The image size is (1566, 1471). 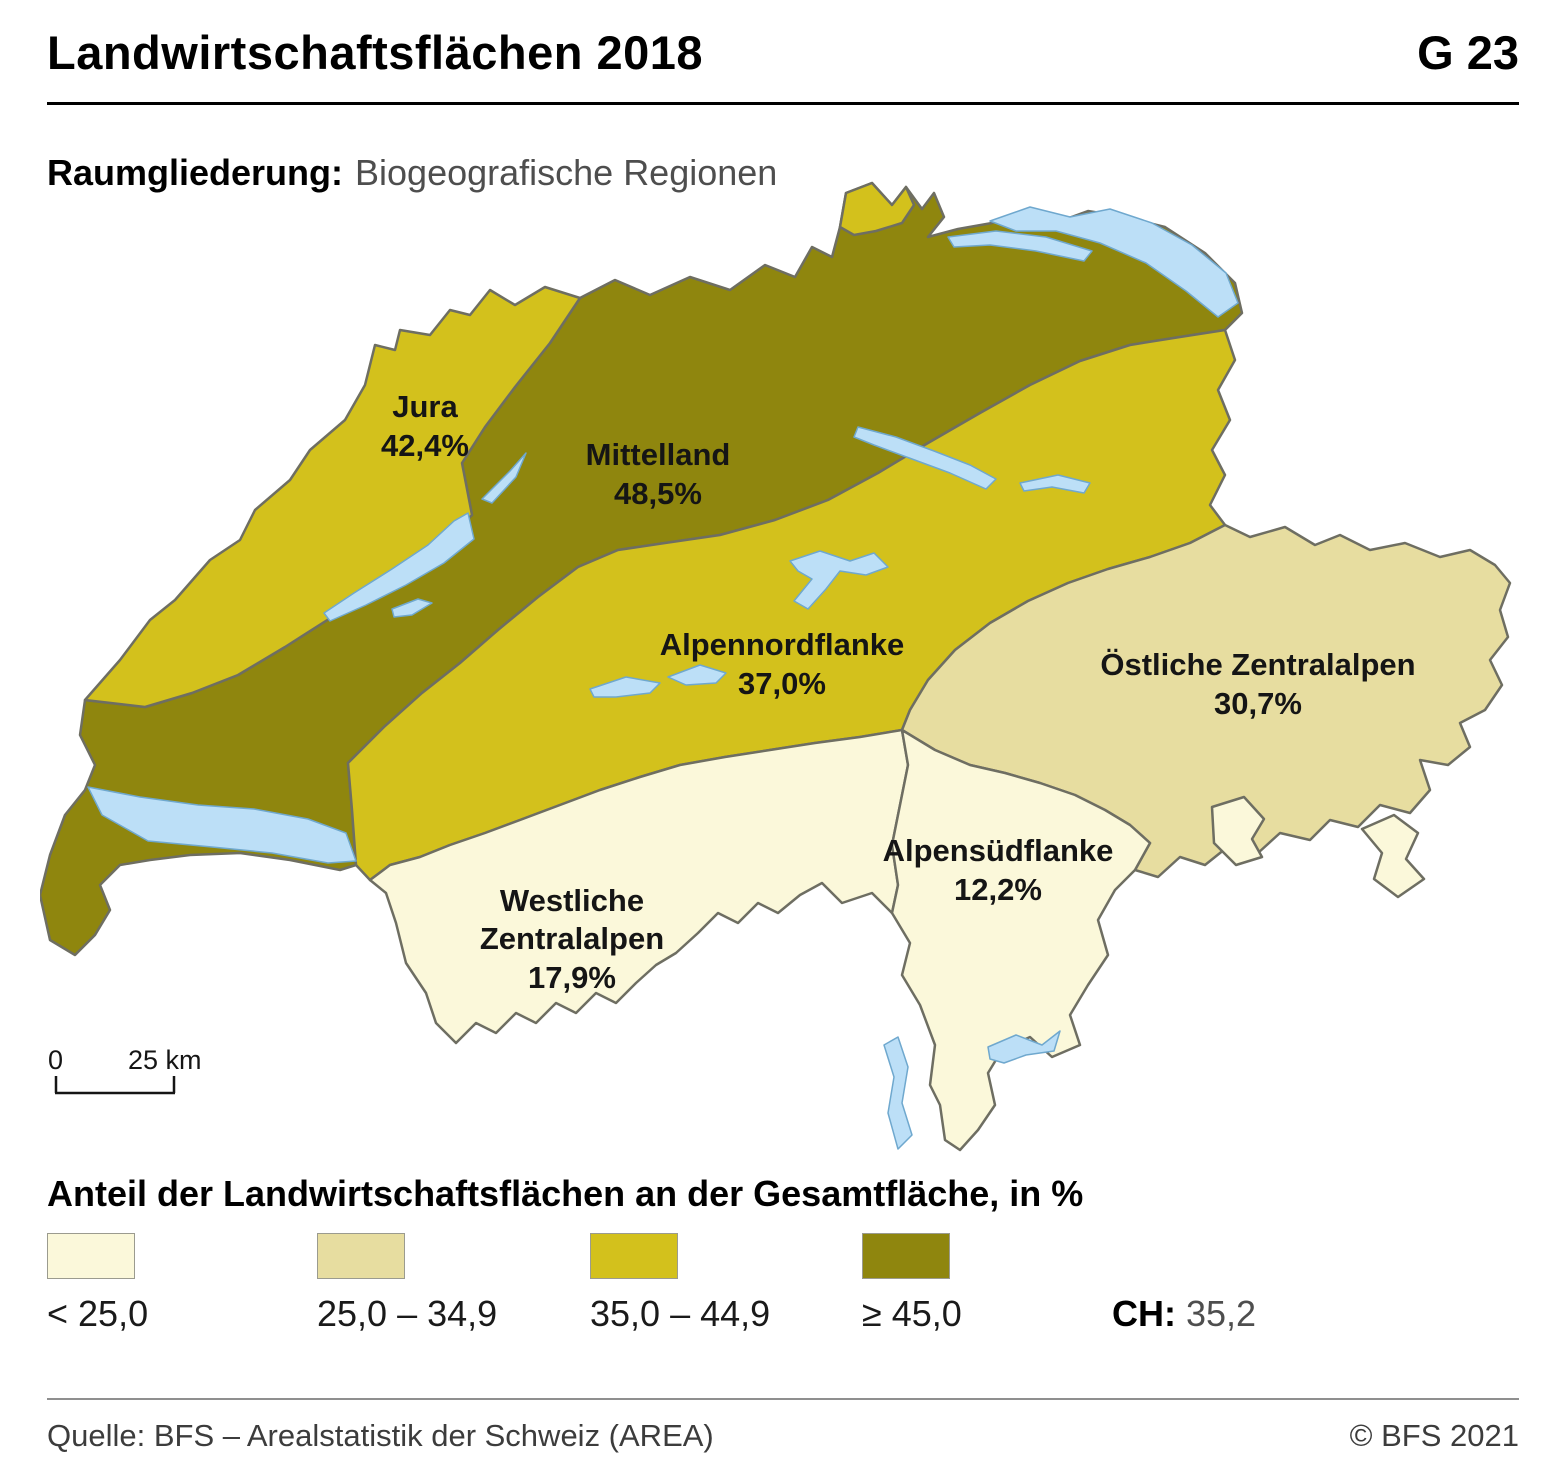 What do you see at coordinates (1144, 1313) in the screenshot?
I see `ch-label: CH:` at bounding box center [1144, 1313].